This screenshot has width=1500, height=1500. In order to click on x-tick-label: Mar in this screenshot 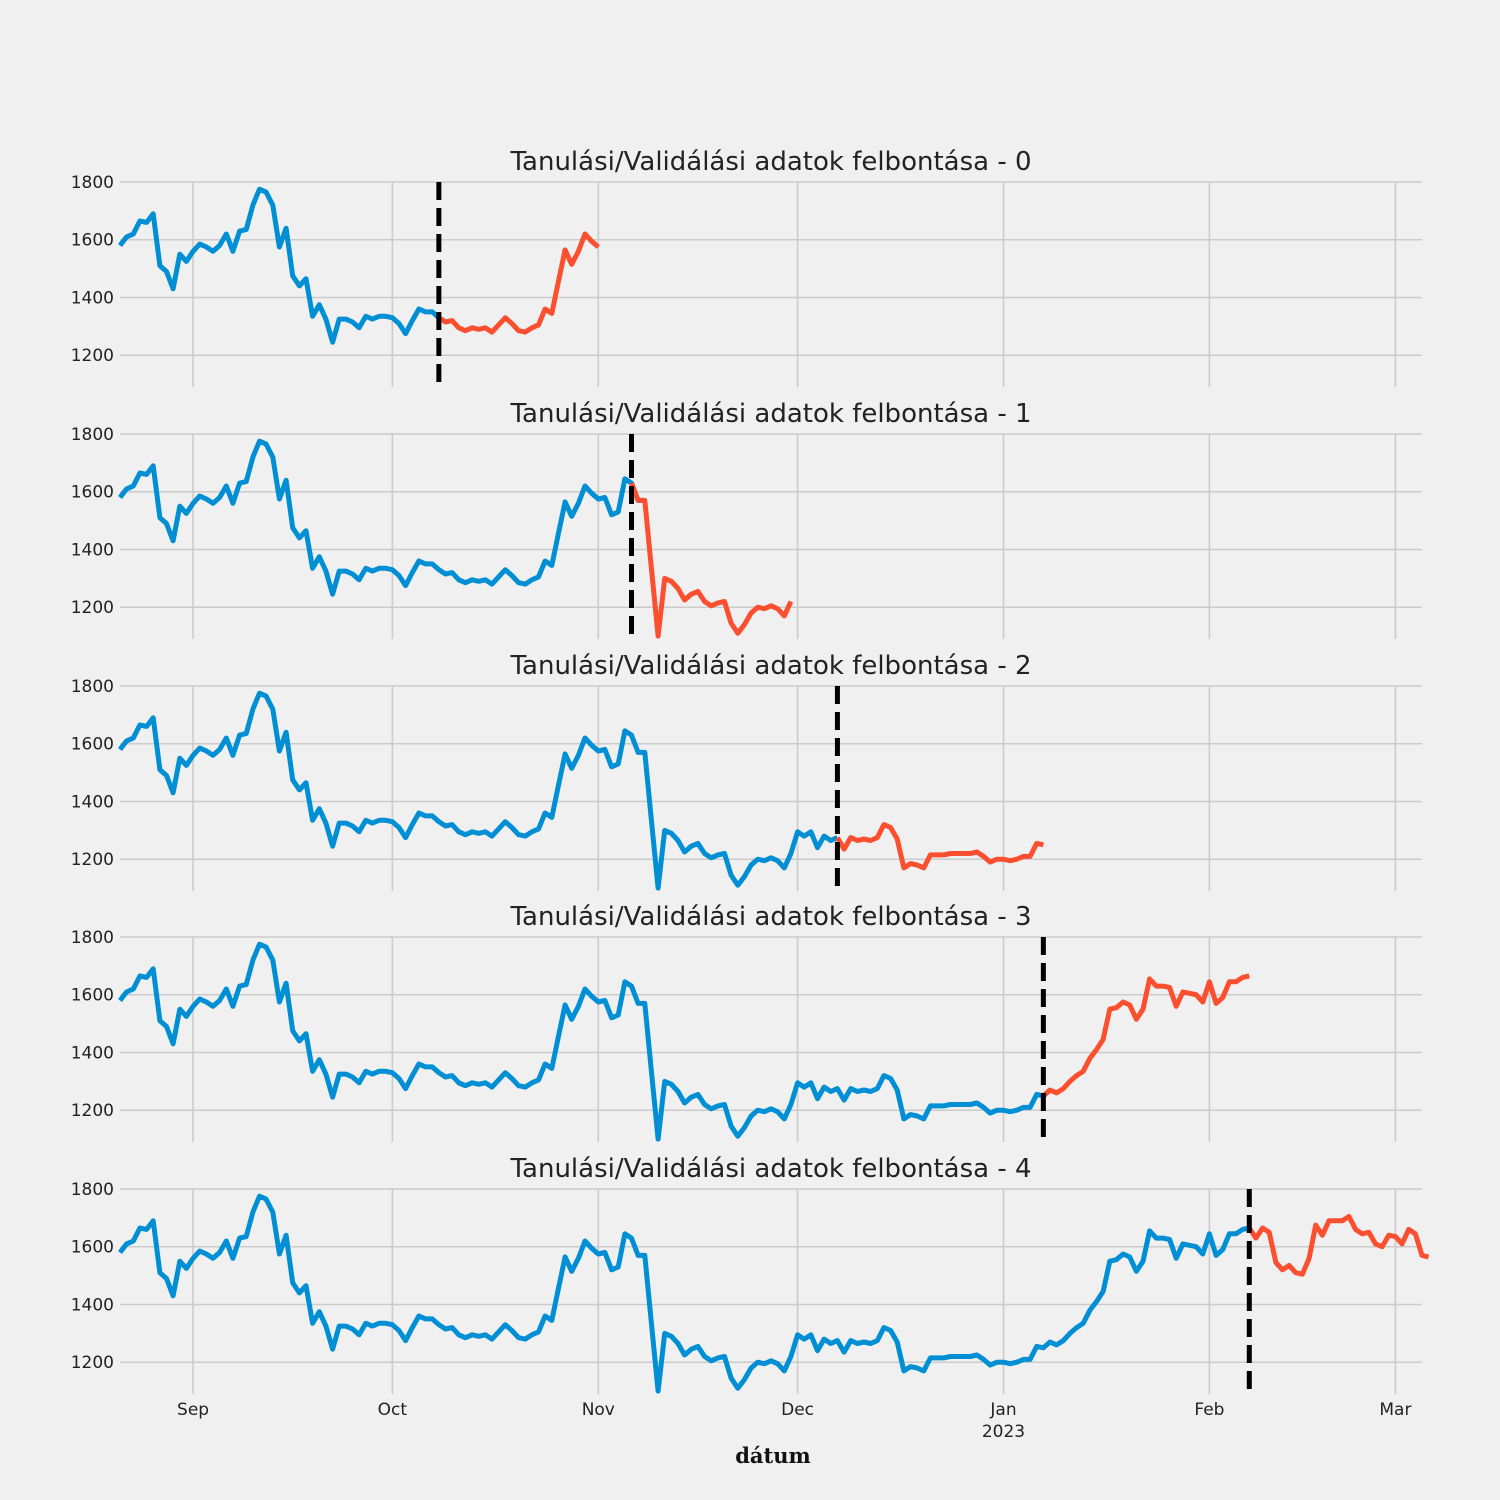, I will do `click(1395, 1410)`.